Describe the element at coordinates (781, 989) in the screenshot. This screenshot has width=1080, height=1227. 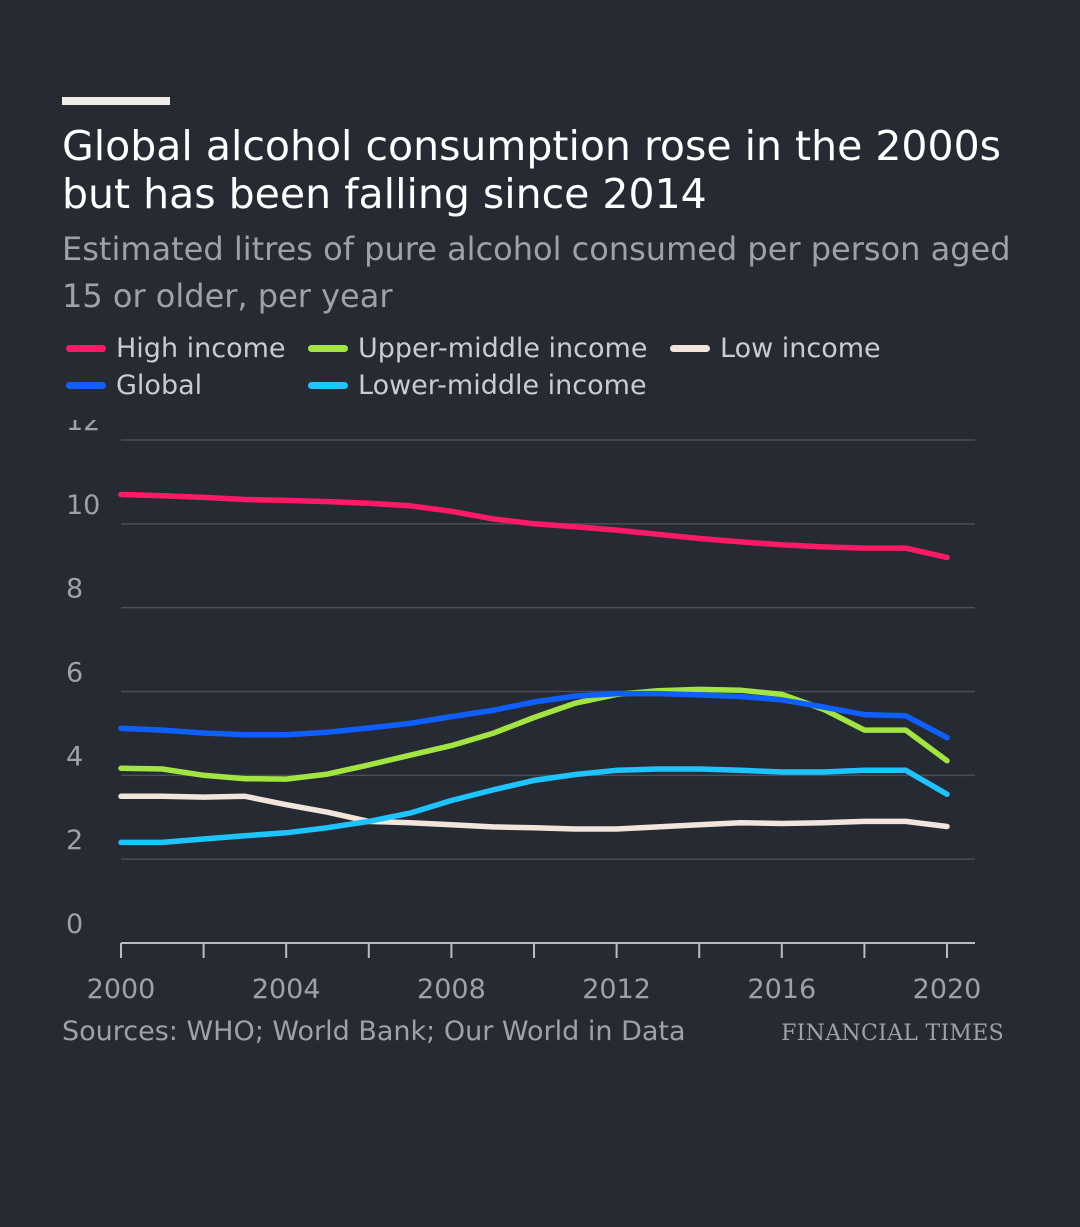
I see `x-tick-label-2016: 2016` at that location.